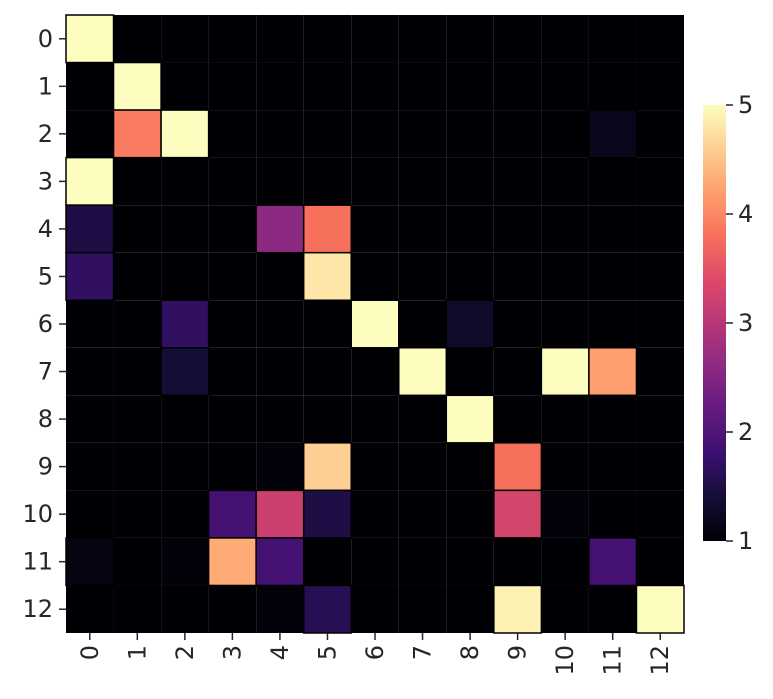  Describe the element at coordinates (613, 134) in the screenshot. I see `heatmap-cell-r2-c11` at that location.